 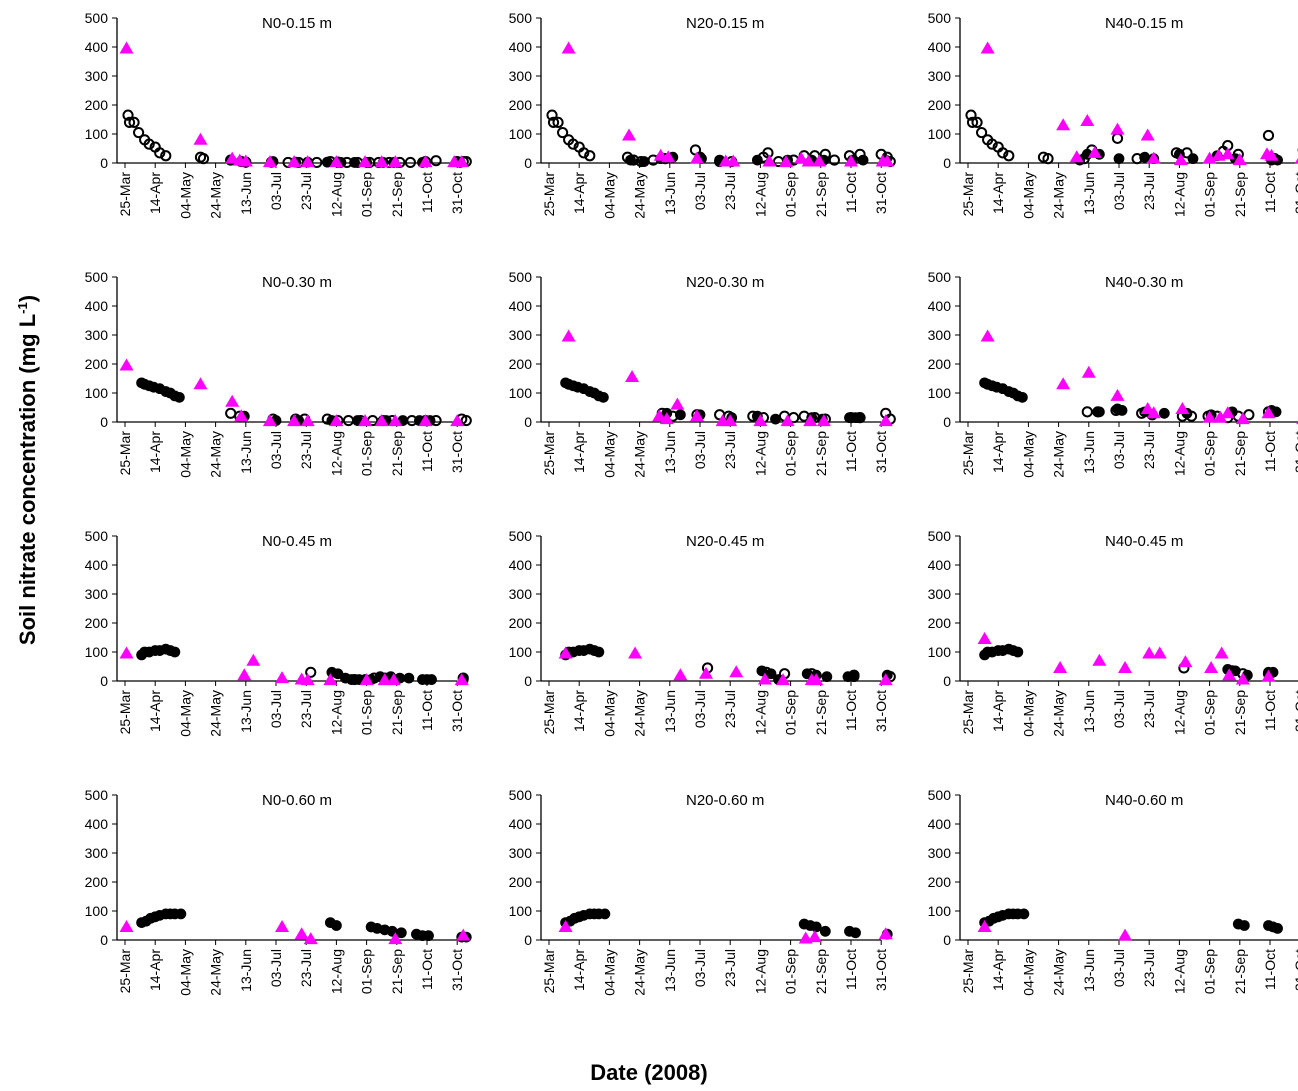 What do you see at coordinates (1059, 195) in the screenshot?
I see `x-tick-label: 24-May` at bounding box center [1059, 195].